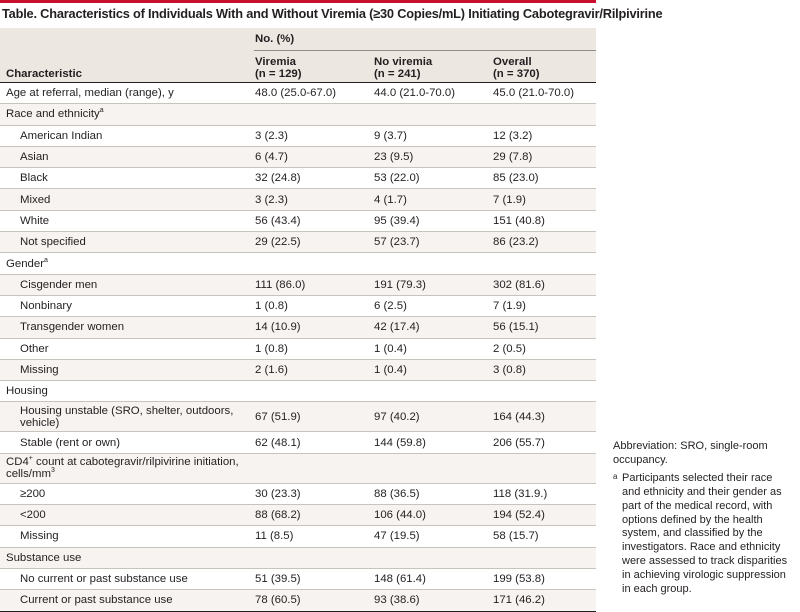  I want to click on viremia-cell: 1 (0.8), so click(313, 306).